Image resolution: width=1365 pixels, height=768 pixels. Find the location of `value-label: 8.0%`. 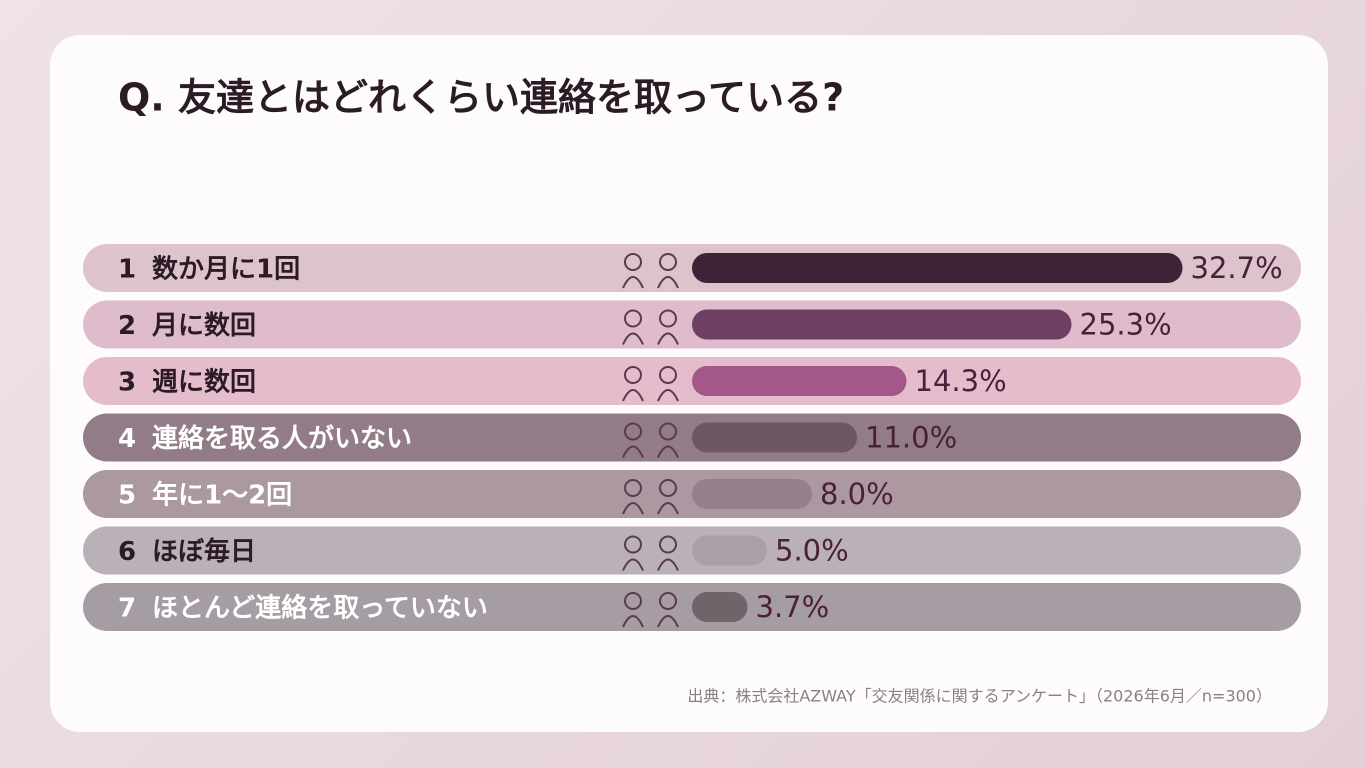

value-label: 8.0% is located at coordinates (857, 494).